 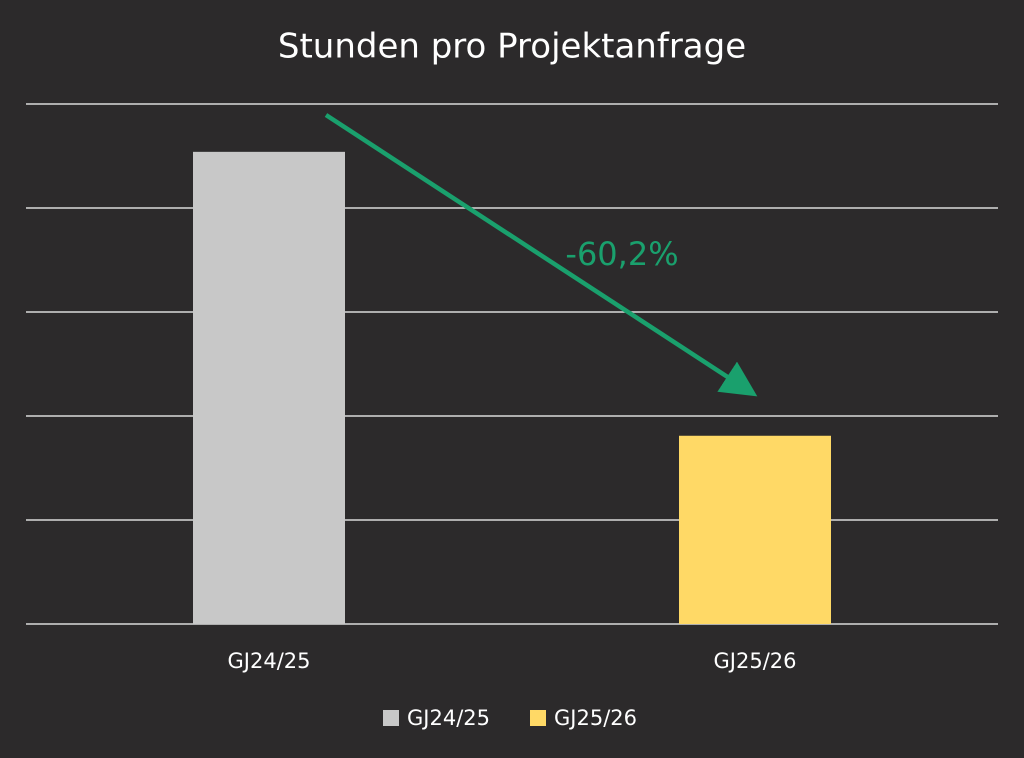 I want to click on legend-label: GJ24/25, so click(x=448, y=718).